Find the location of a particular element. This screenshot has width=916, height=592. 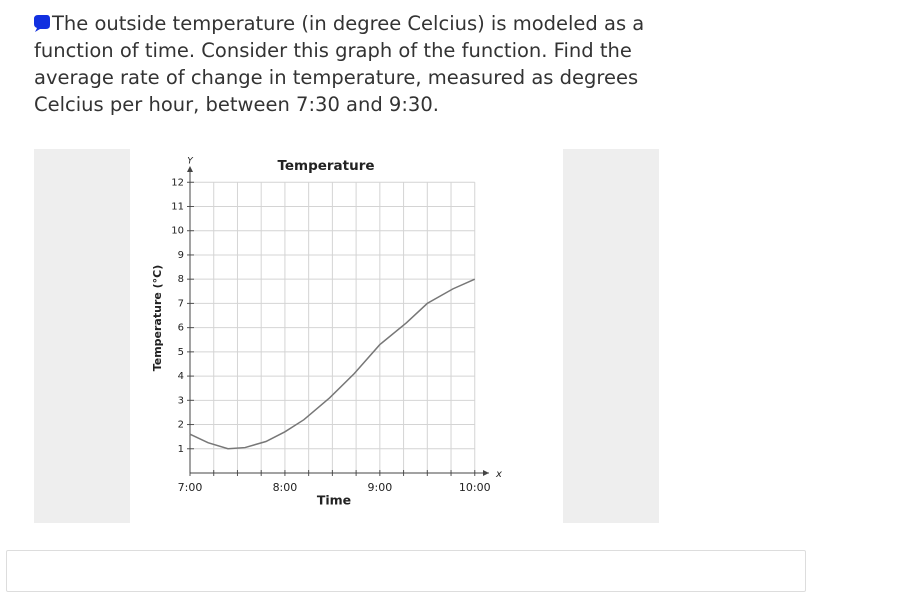

y-tick-label: 11 is located at coordinates (177, 206).